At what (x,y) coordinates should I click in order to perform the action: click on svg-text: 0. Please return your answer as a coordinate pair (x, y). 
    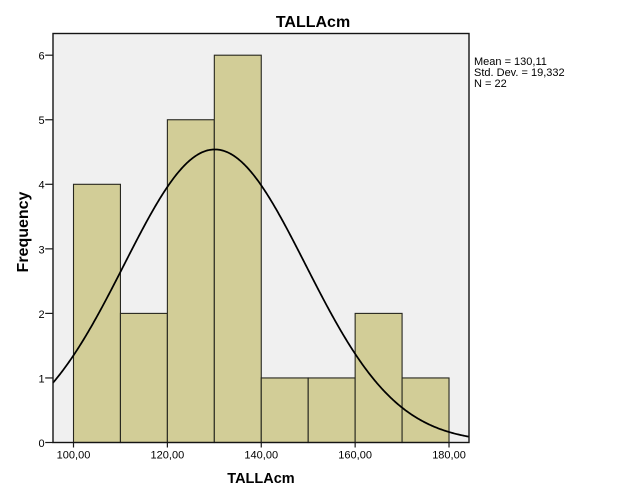
    Looking at the image, I should click on (41, 444).